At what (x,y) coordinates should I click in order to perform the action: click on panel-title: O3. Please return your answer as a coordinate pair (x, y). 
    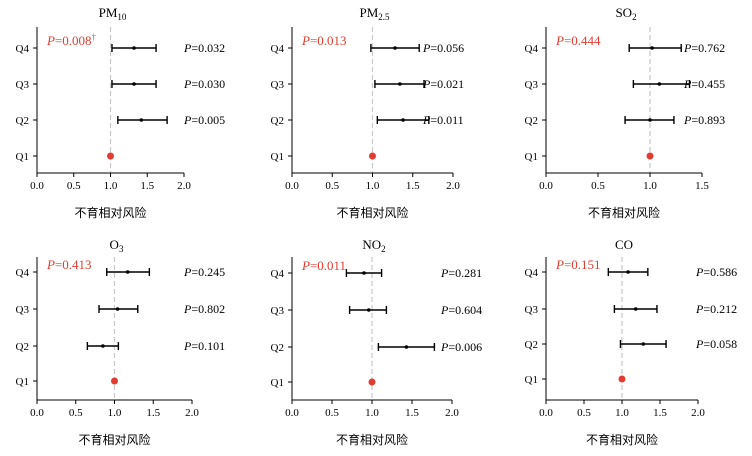
    Looking at the image, I should click on (117, 245).